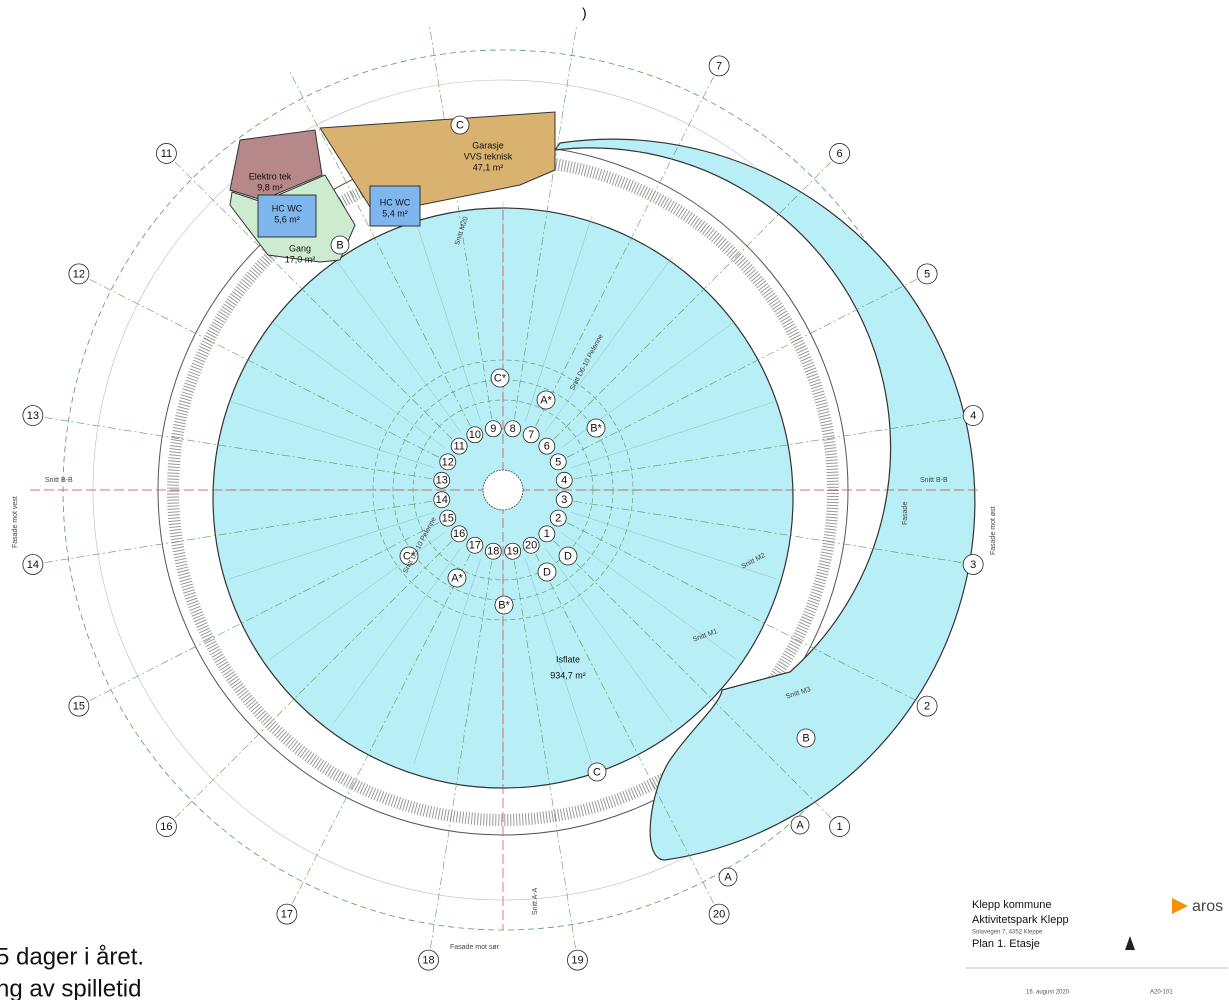 The width and height of the screenshot is (1229, 1000). Describe the element at coordinates (1094, 940) in the screenshot. I see `title-block` at that location.